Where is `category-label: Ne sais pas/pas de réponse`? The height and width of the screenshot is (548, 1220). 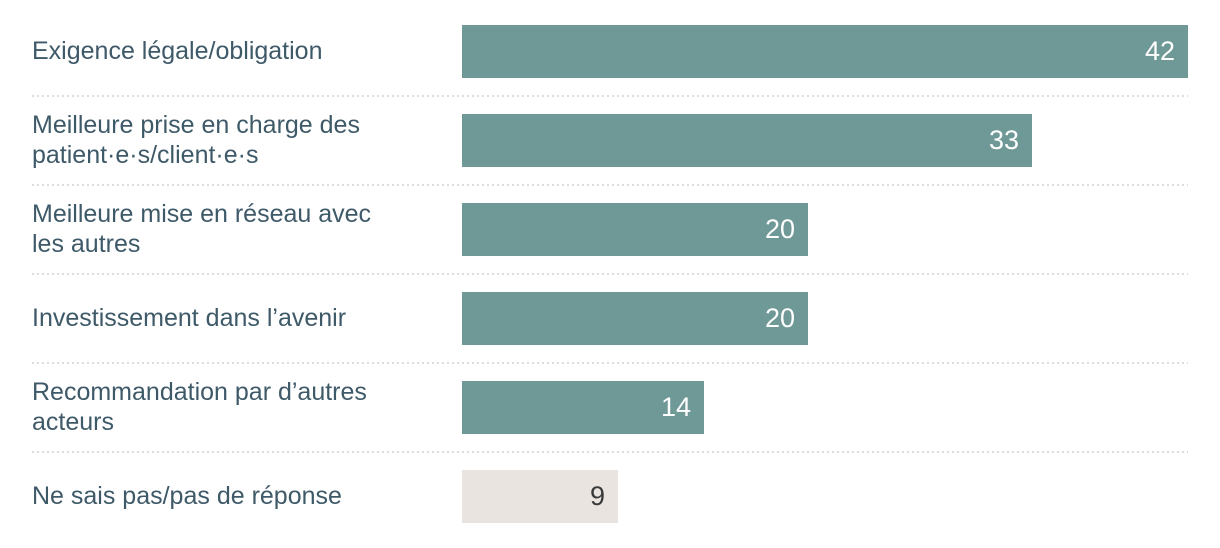 category-label: Ne sais pas/pas de réponse is located at coordinates (187, 495).